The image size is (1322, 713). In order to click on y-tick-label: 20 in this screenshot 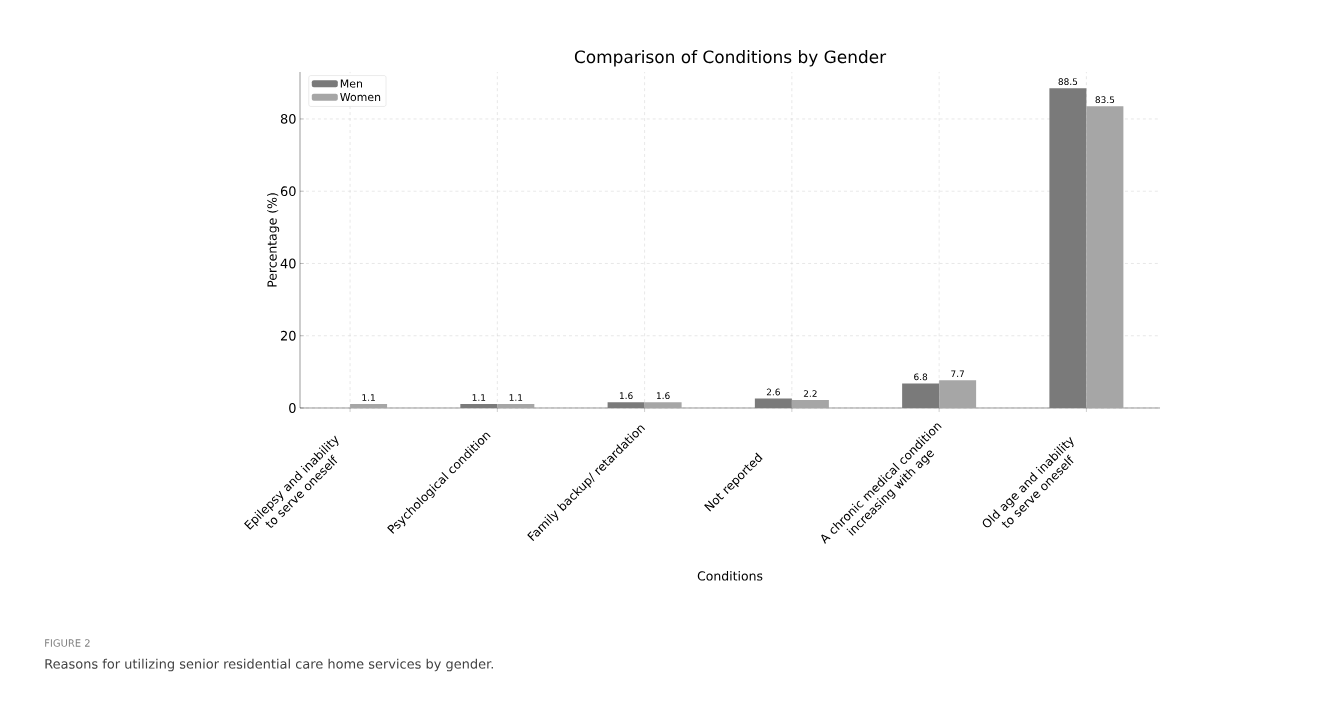, I will do `click(288, 335)`.